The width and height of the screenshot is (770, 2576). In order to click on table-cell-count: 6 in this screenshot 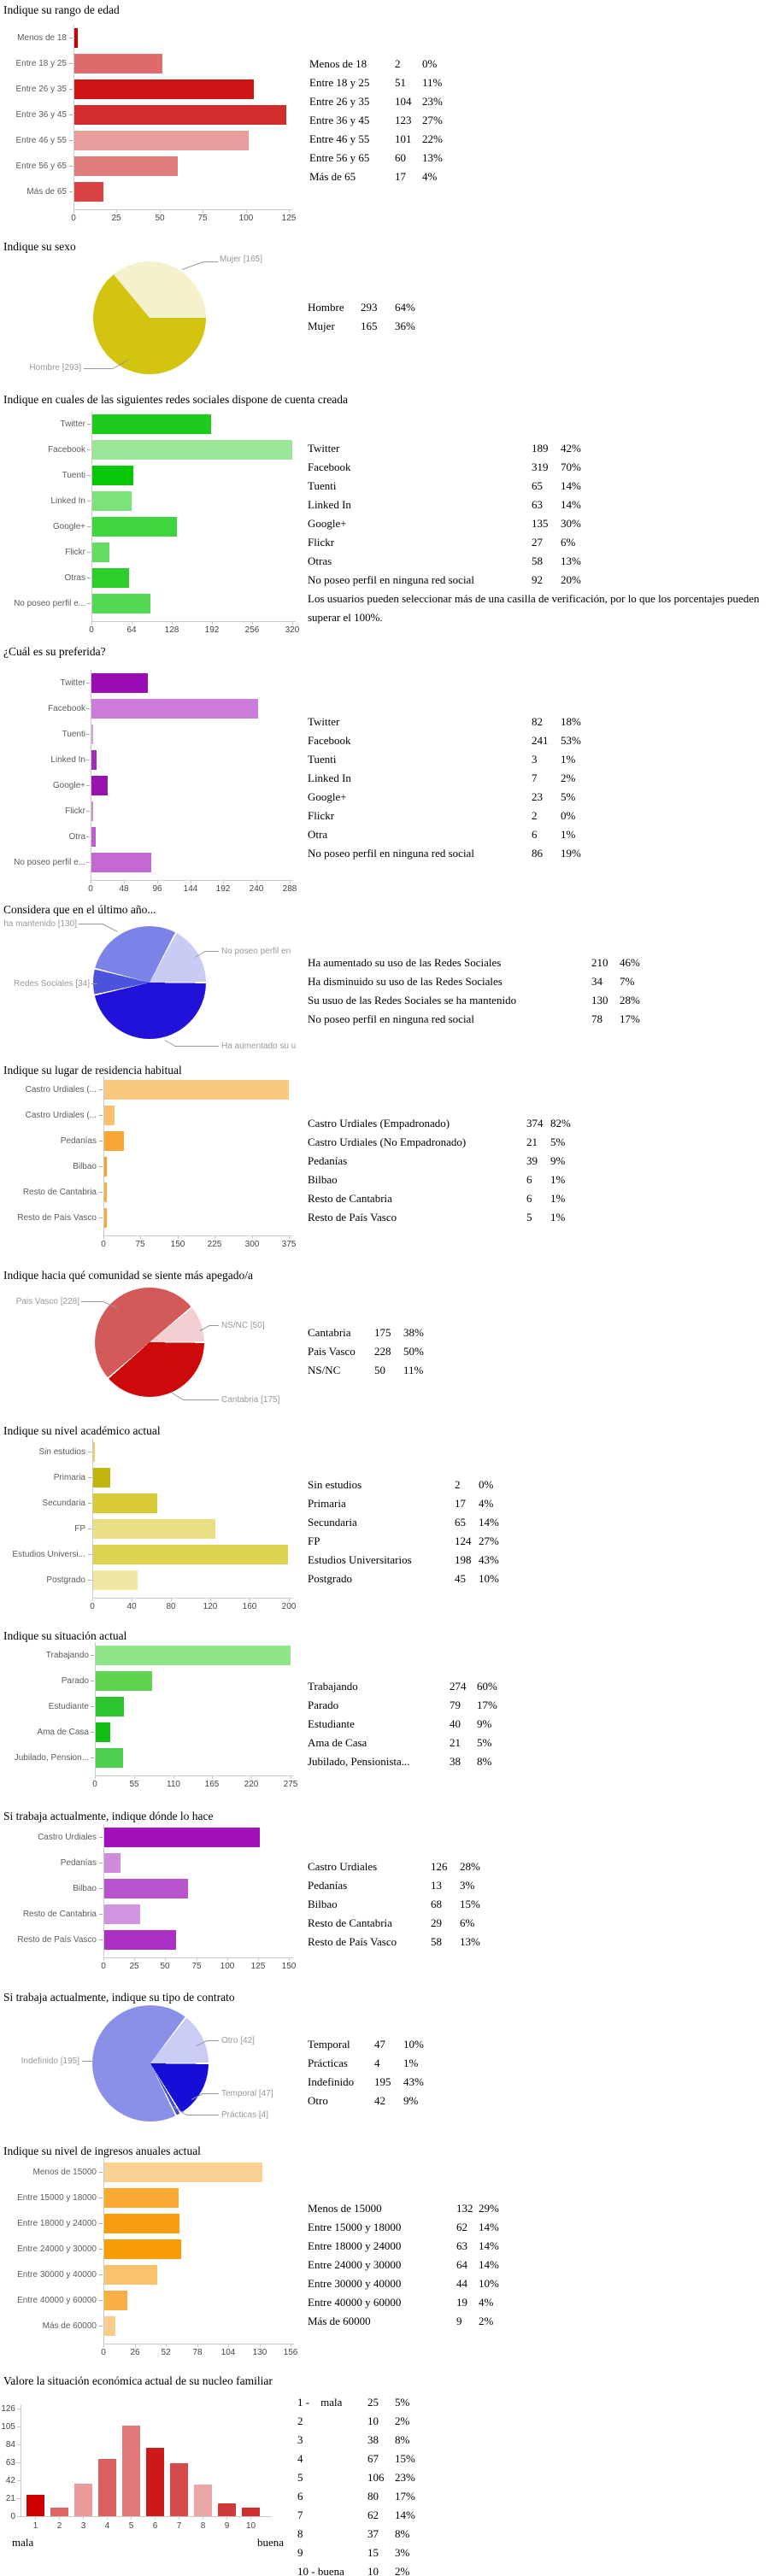, I will do `click(529, 1179)`.